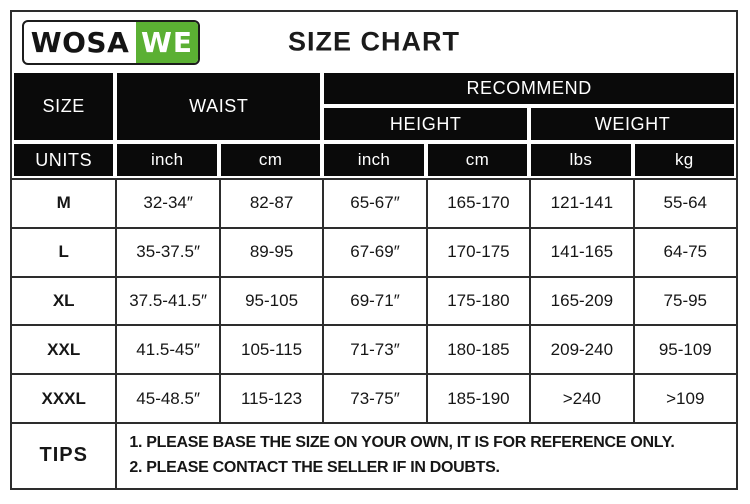  I want to click on value-cell: 105-115, so click(270, 349).